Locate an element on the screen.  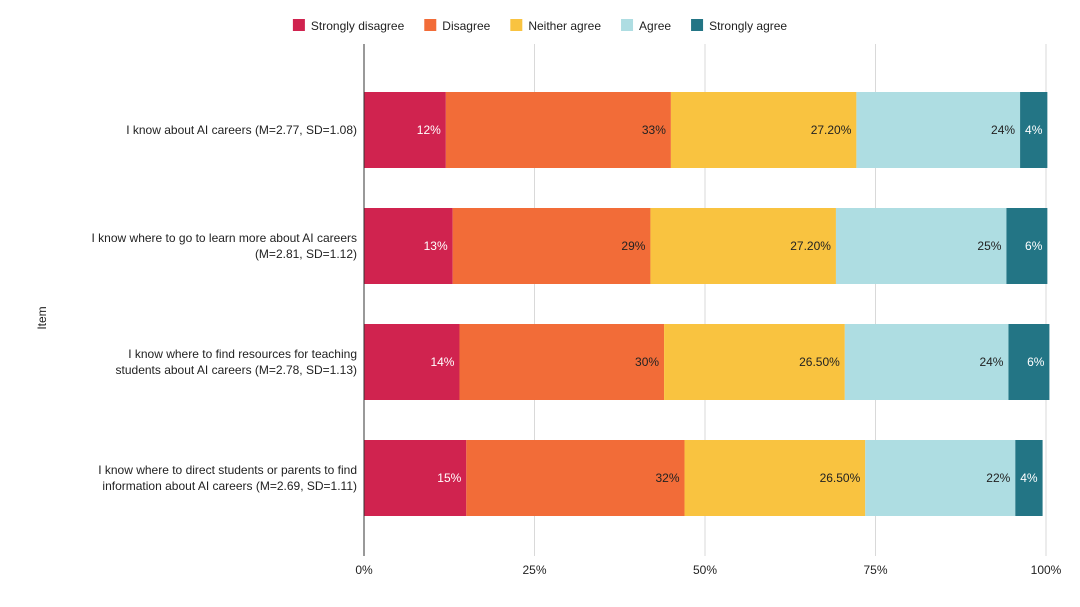
data-label: 33% is located at coordinates (654, 130).